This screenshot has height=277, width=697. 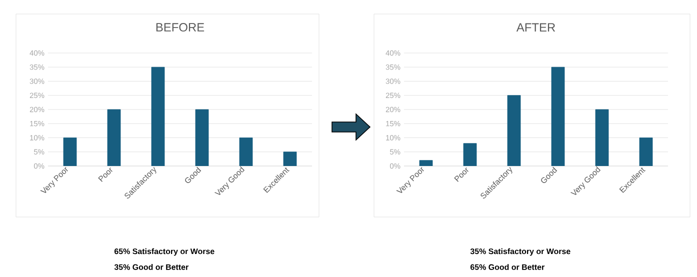 What do you see at coordinates (180, 27) in the screenshot?
I see `chart-title: BEFORE` at bounding box center [180, 27].